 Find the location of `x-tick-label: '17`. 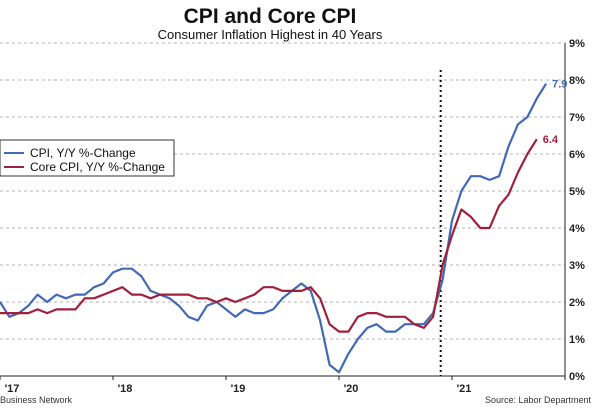

x-tick-label: '17 is located at coordinates (12, 389).